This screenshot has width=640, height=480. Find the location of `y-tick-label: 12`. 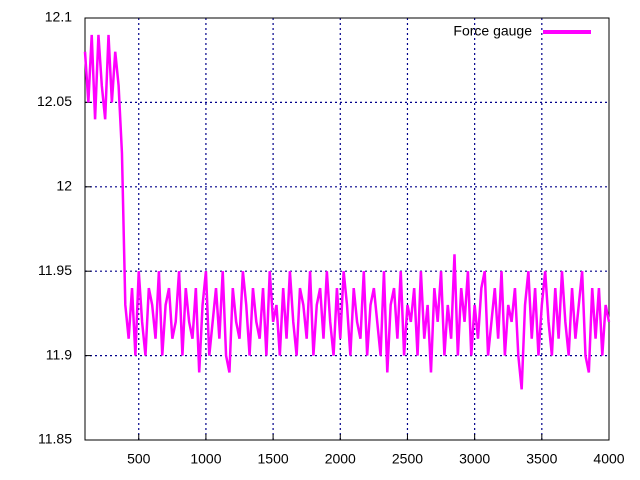

y-tick-label: 12 is located at coordinates (64, 186).